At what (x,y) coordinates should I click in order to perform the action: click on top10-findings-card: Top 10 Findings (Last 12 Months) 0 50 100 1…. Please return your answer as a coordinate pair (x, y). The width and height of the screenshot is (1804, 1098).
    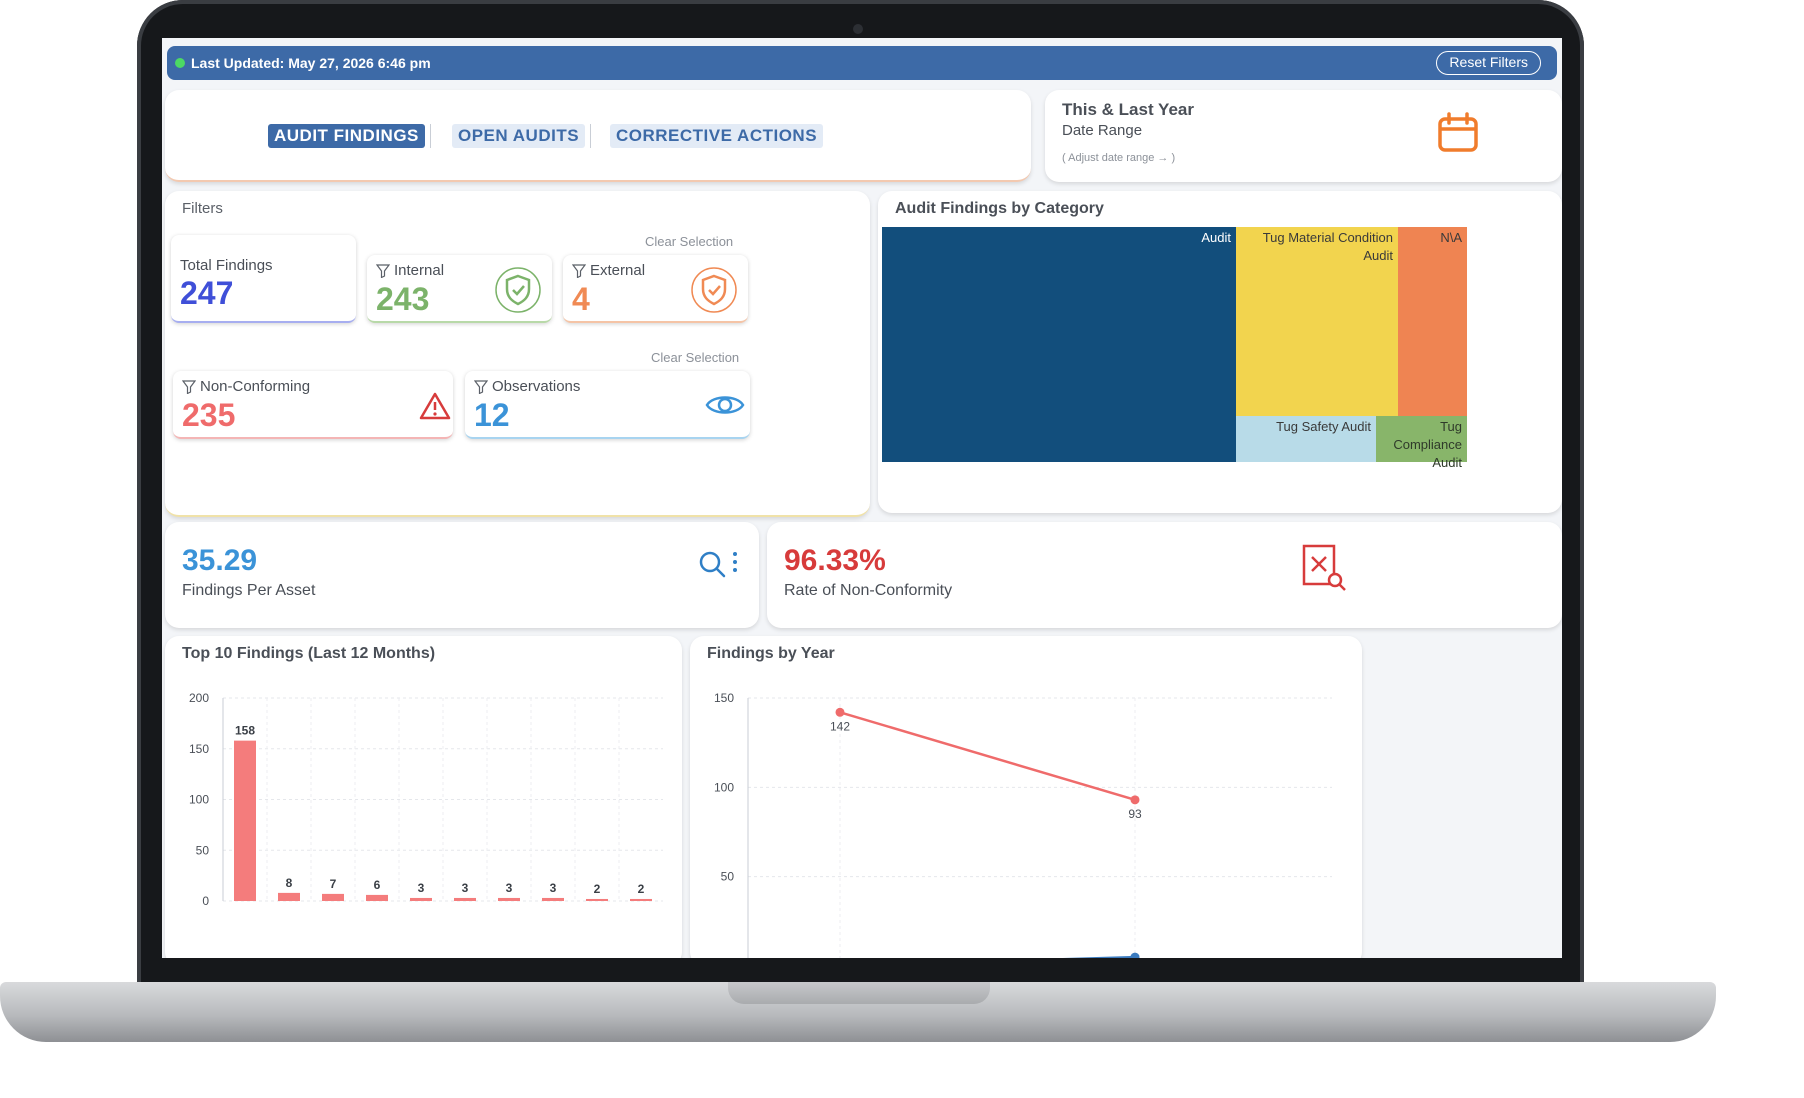
    Looking at the image, I should click on (423, 797).